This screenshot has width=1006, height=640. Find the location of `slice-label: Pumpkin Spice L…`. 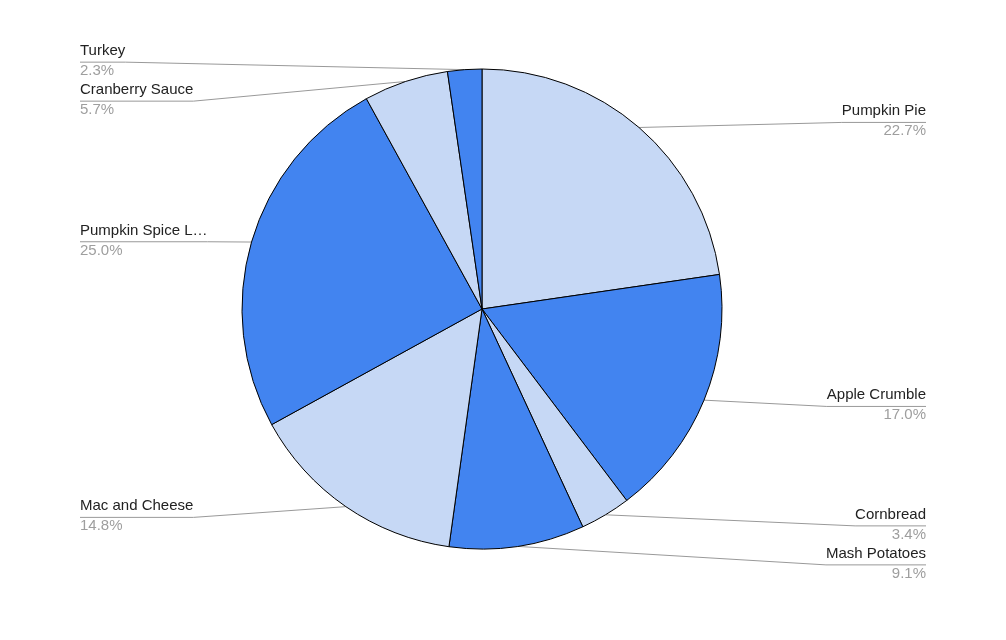

slice-label: Pumpkin Spice L… is located at coordinates (144, 229).